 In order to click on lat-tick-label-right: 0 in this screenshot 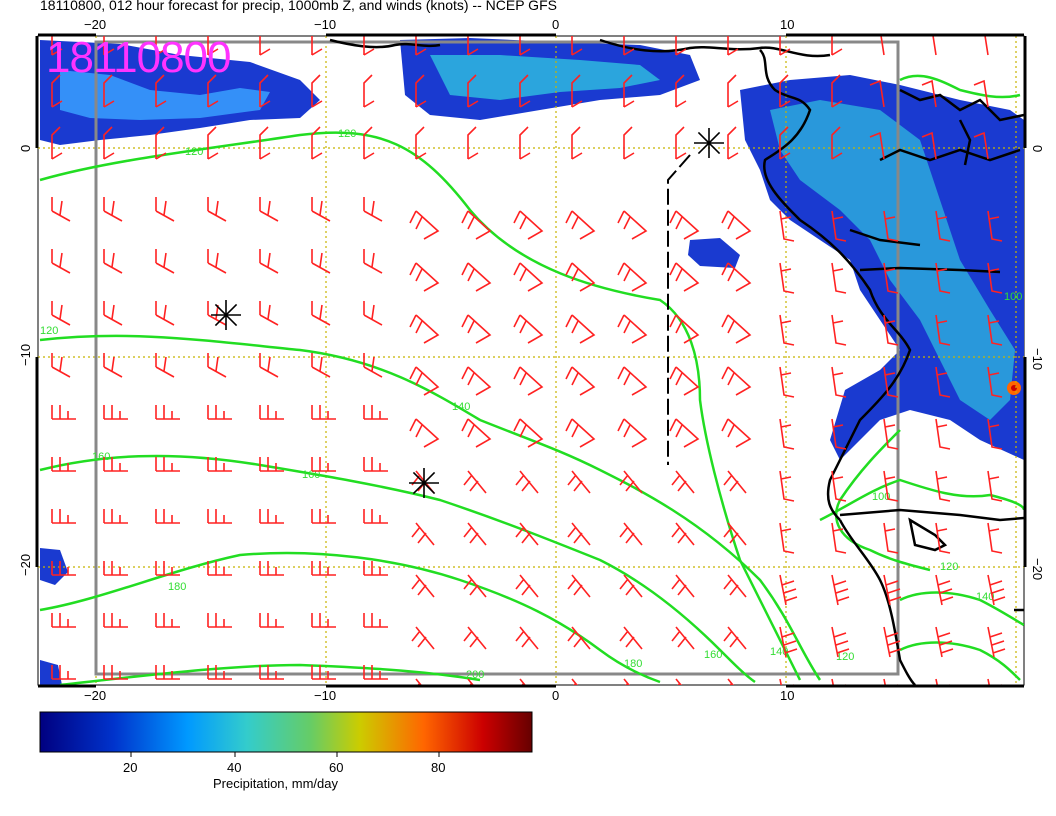, I will do `click(1037, 148)`.